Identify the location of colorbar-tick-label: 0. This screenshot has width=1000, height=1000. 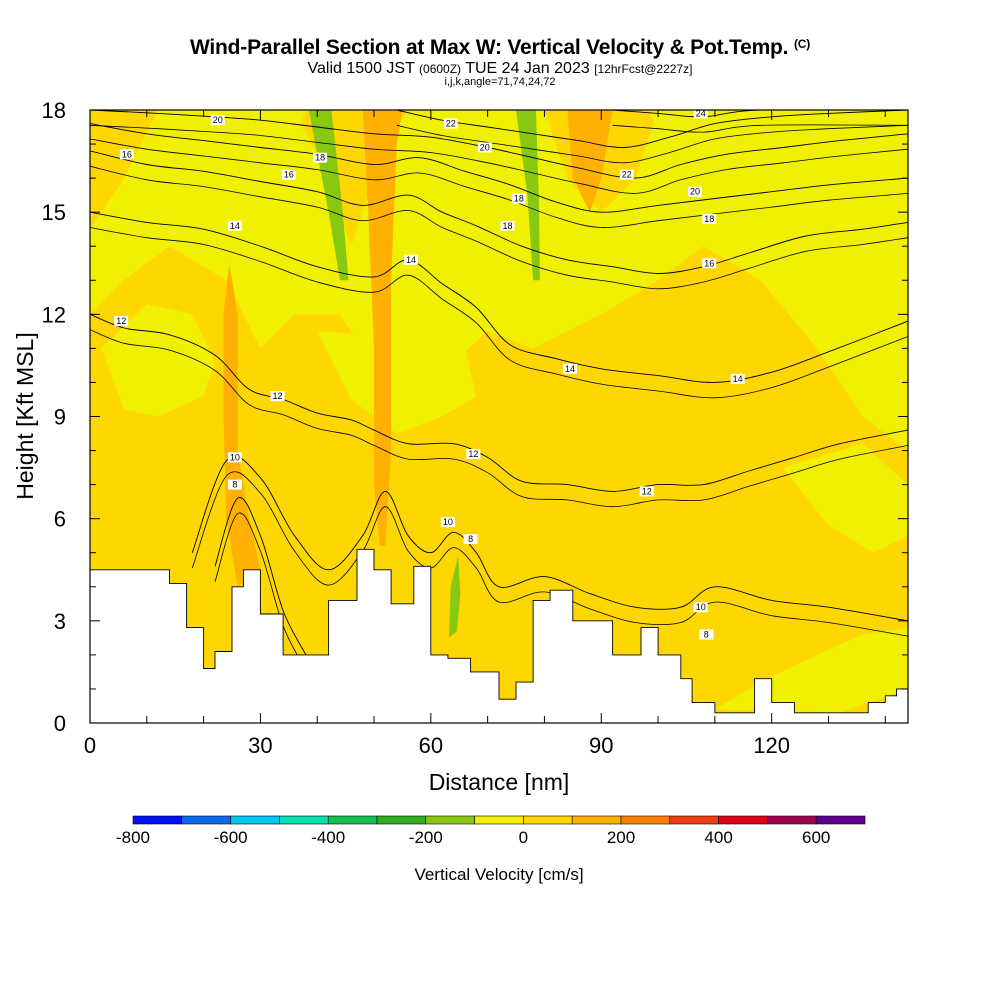
(523, 837).